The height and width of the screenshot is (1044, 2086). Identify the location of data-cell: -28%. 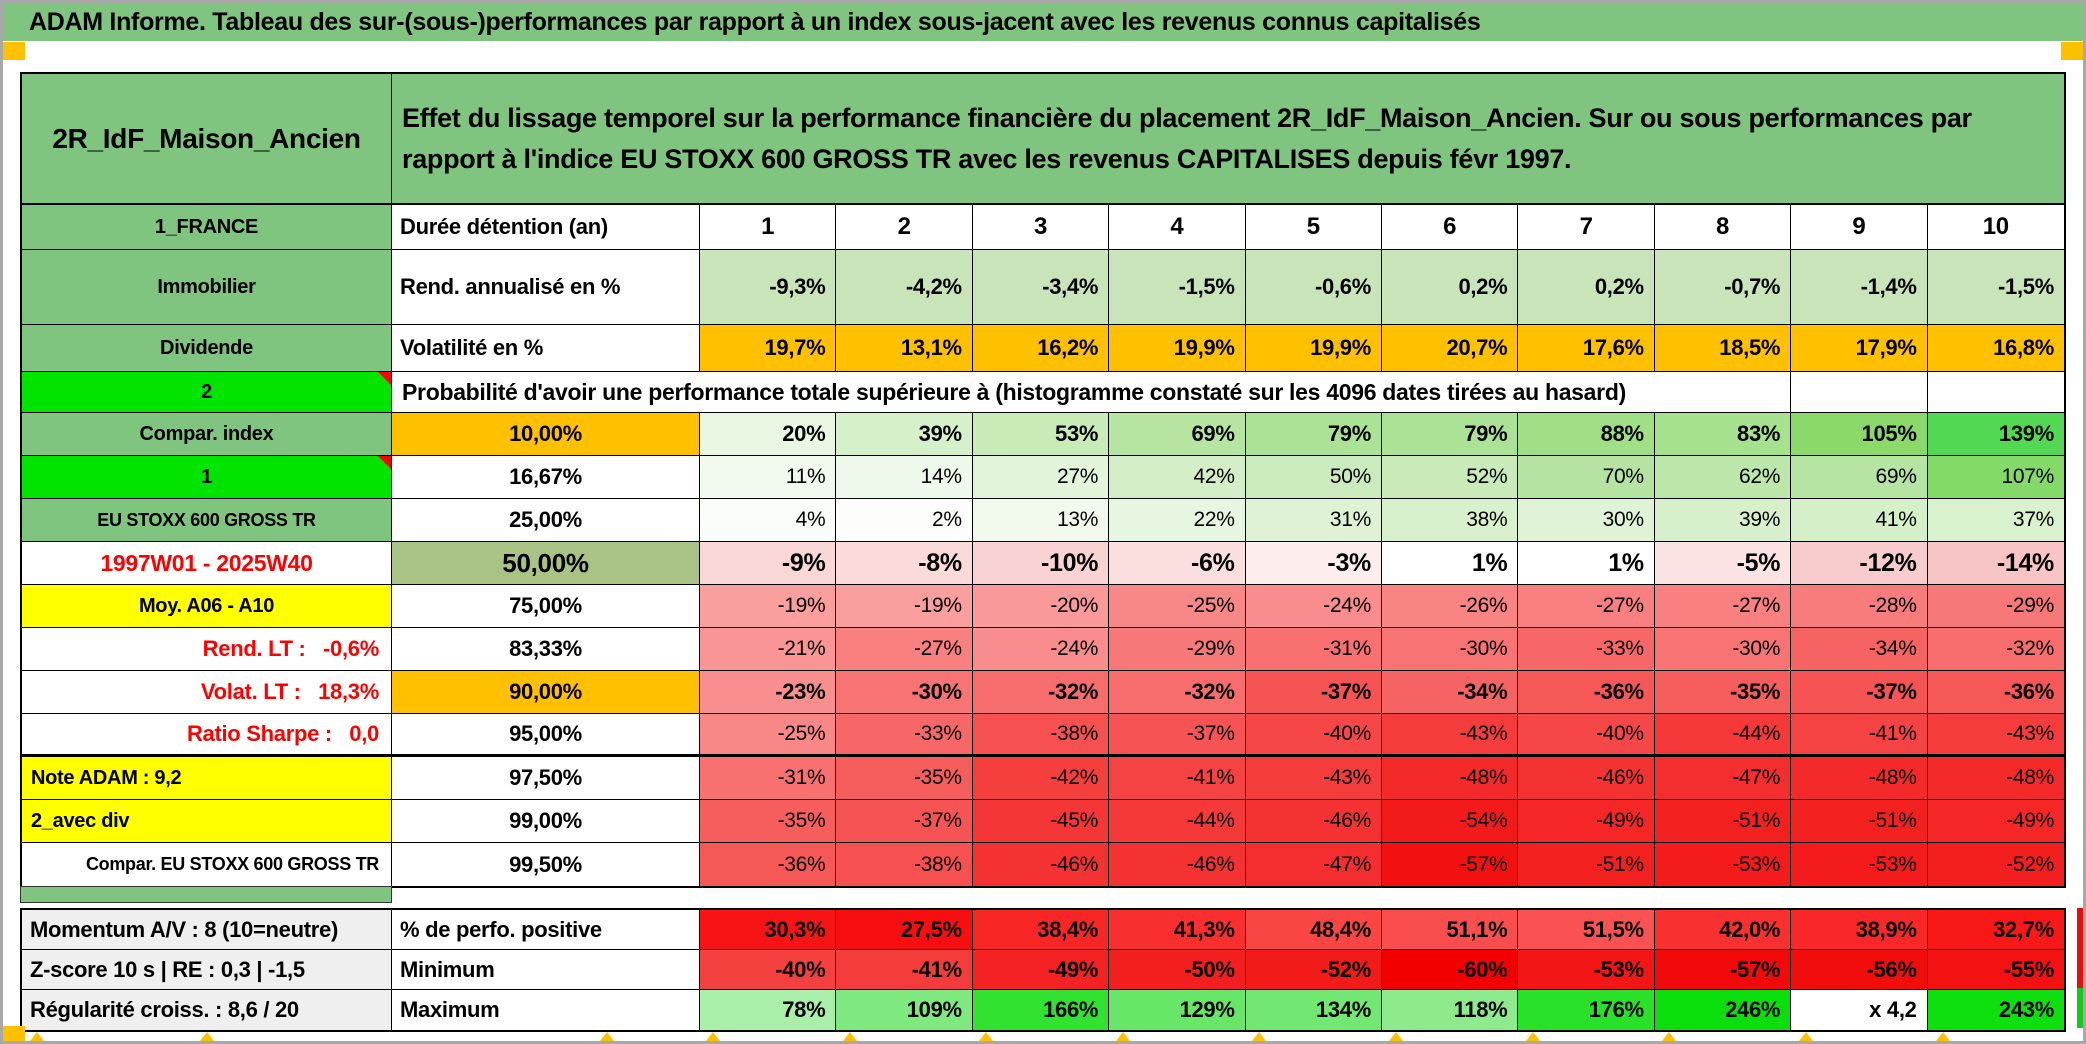
(1859, 606).